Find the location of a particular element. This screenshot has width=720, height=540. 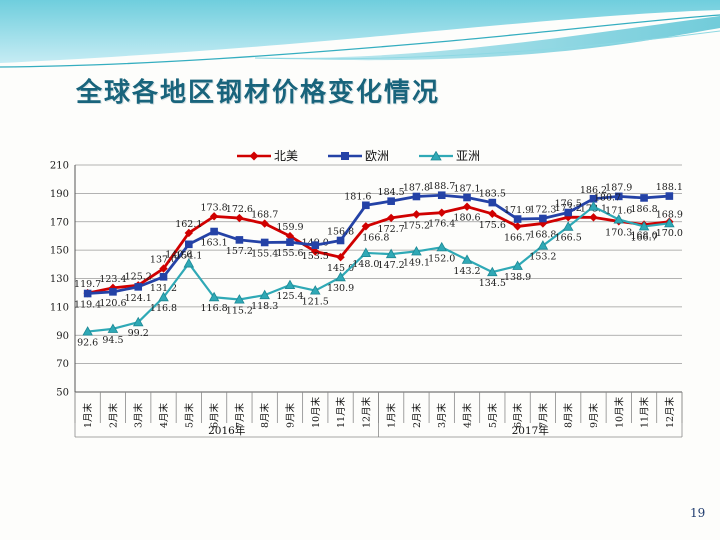

data-point-label: 143.2 is located at coordinates (466, 271).